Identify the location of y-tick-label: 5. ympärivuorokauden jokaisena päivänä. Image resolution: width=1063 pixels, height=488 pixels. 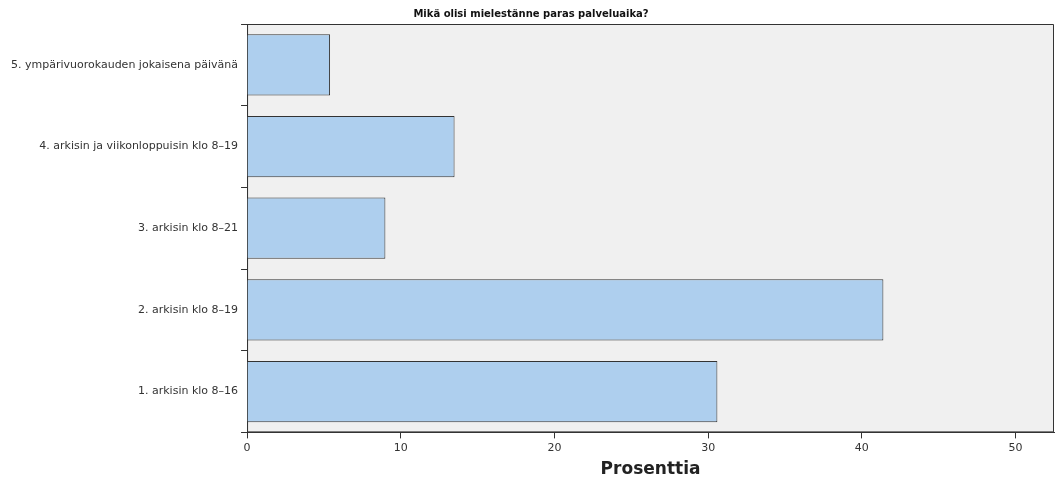
(125, 64).